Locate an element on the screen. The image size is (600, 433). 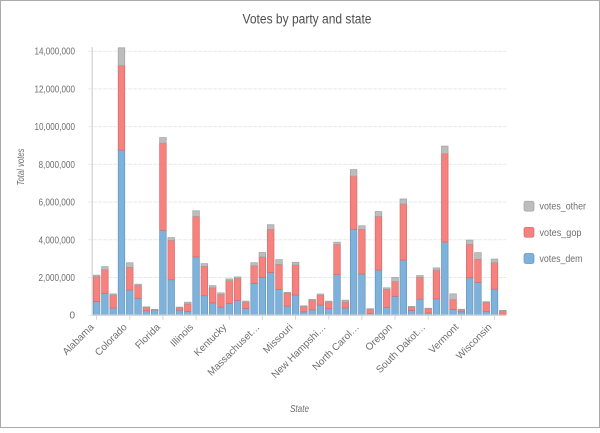
svg-text: State is located at coordinates (299, 409).